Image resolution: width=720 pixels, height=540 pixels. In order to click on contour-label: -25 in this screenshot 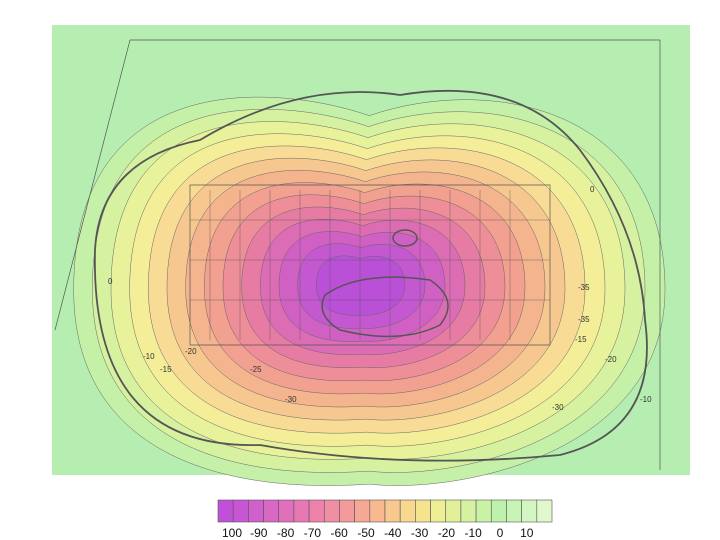, I will do `click(256, 369)`.